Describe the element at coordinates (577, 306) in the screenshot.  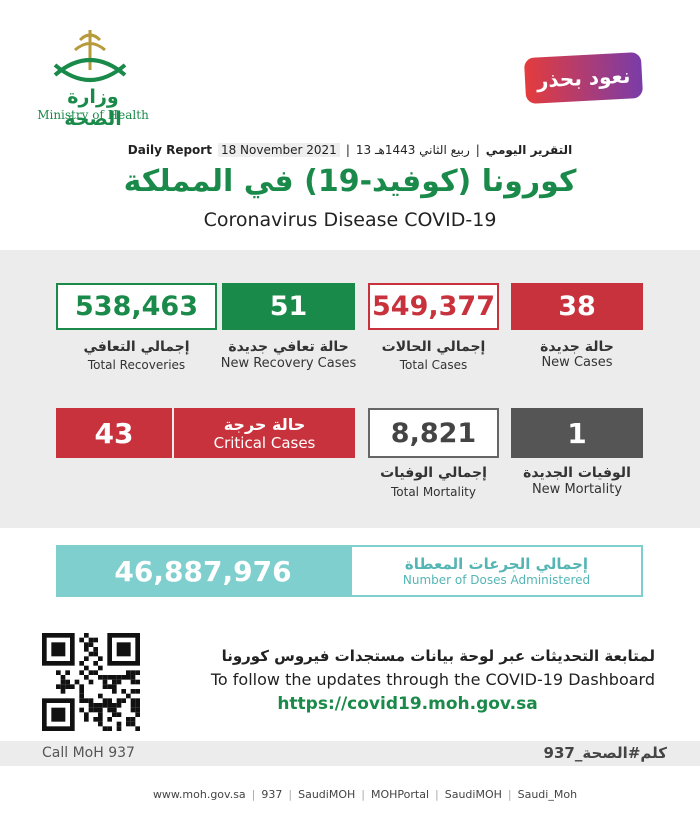
I see `new-cases-value: 38` at that location.